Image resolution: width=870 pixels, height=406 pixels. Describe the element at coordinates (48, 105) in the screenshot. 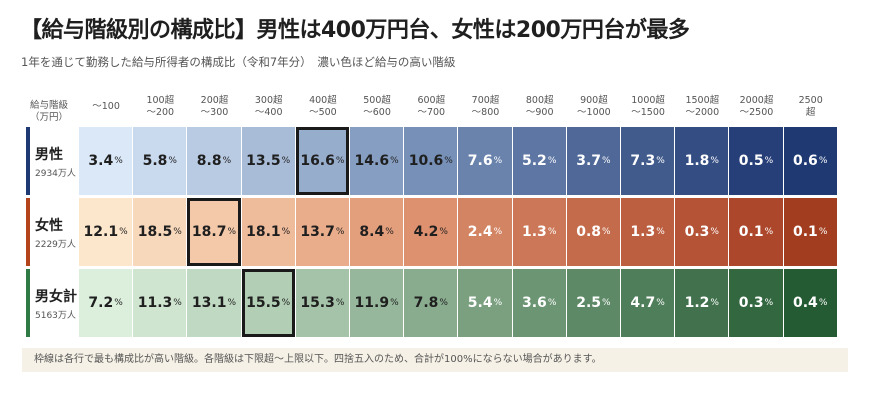

I see `corner-label-line1: 給与階級` at that location.